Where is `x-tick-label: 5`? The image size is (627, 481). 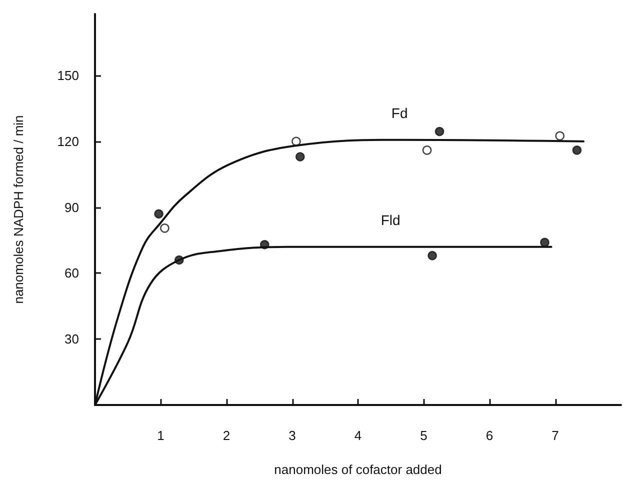 x-tick-label: 5 is located at coordinates (424, 435).